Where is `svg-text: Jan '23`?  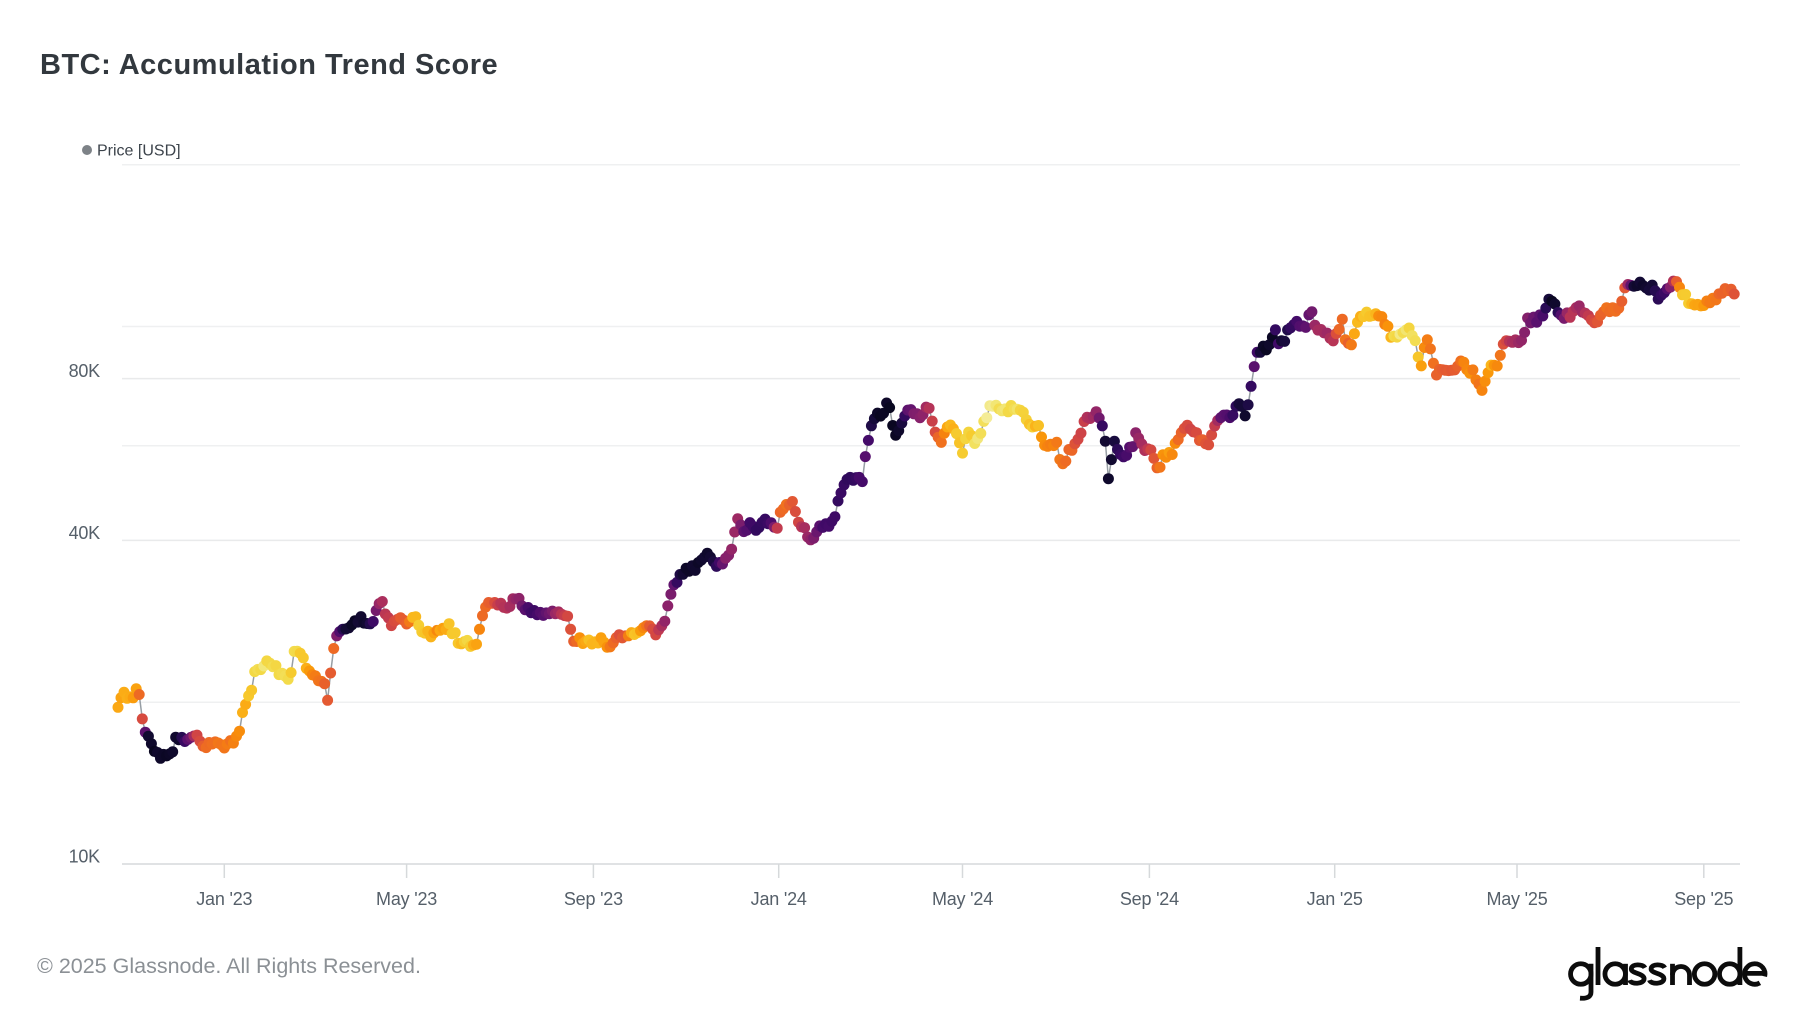
svg-text: Jan '23 is located at coordinates (224, 899).